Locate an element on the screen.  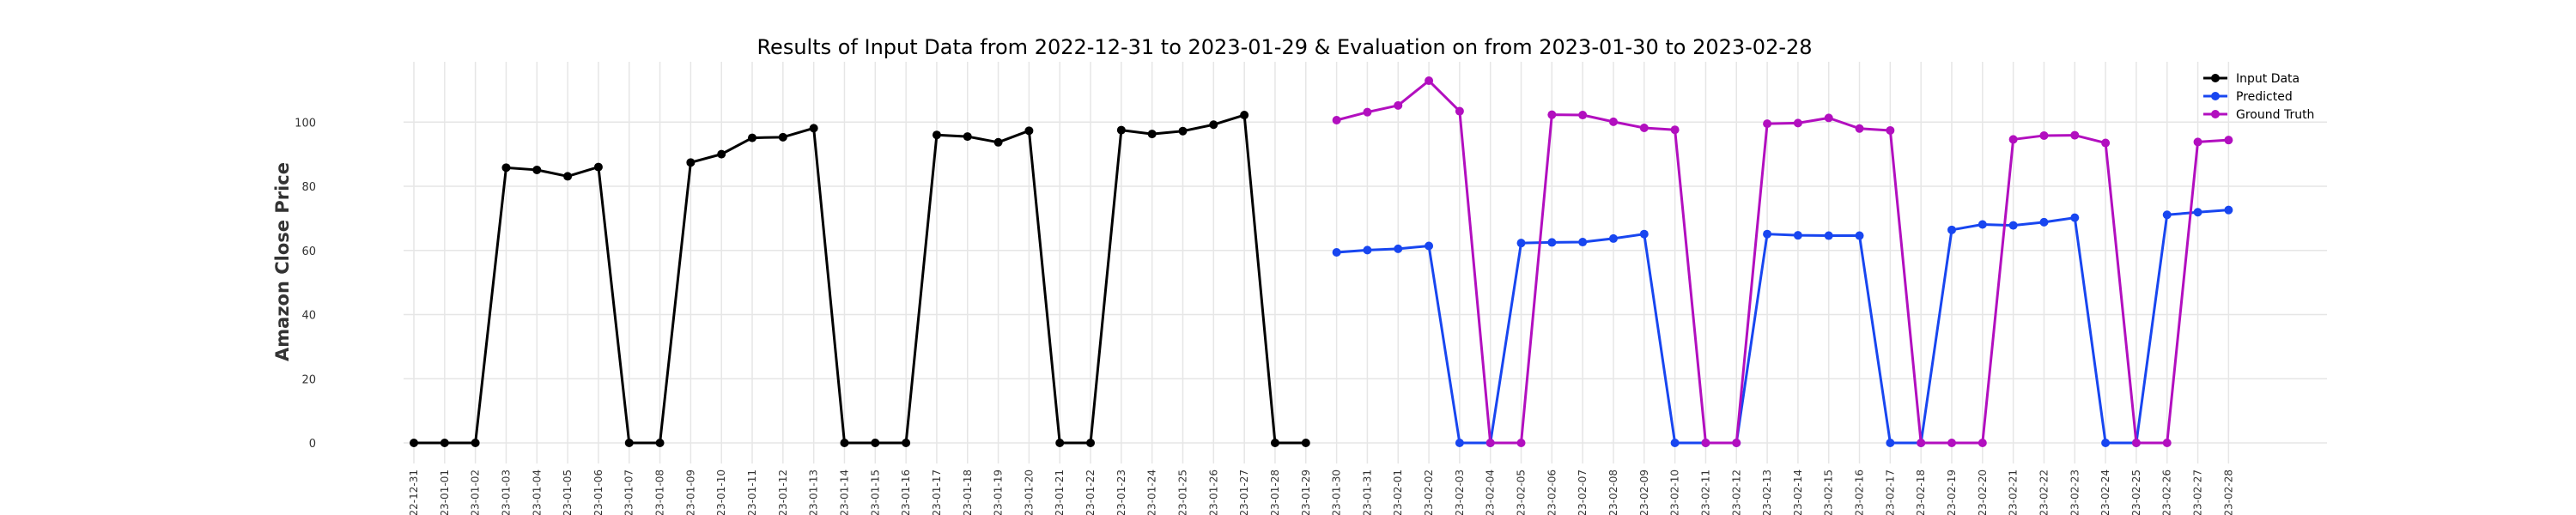
x-tick-label: -23-01-15 is located at coordinates (875, 492).